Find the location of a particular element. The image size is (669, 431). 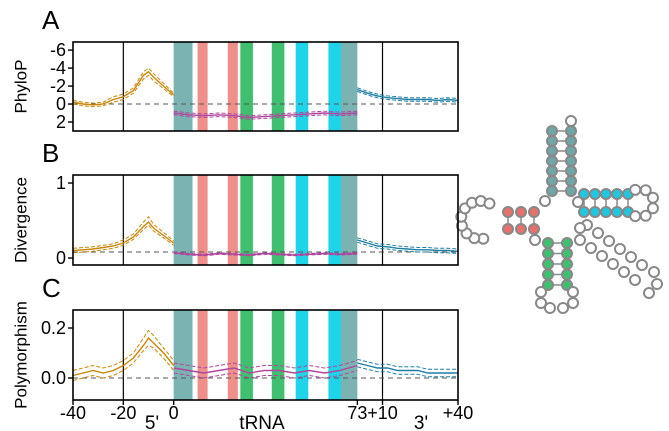

y-axis-label: Polymorphism is located at coordinates (20, 355).